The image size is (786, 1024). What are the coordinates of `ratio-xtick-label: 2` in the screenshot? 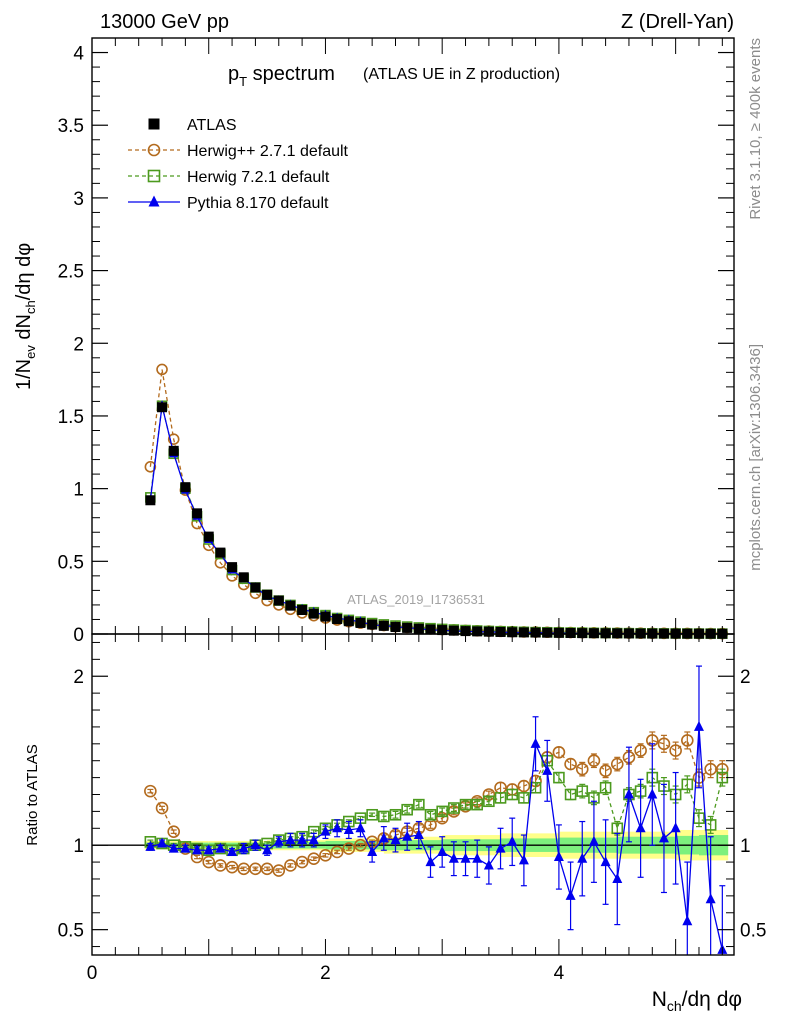 It's located at (325, 973).